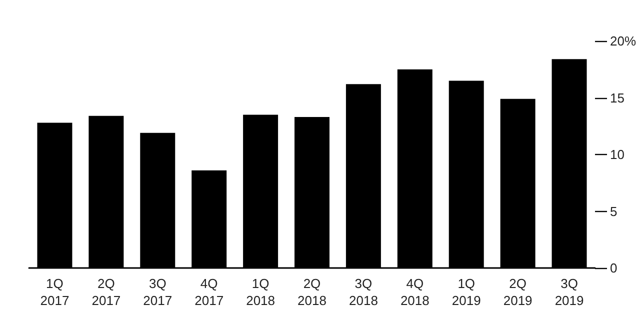  What do you see at coordinates (312, 292) in the screenshot?
I see `x-tick-label: 2Q 2018` at bounding box center [312, 292].